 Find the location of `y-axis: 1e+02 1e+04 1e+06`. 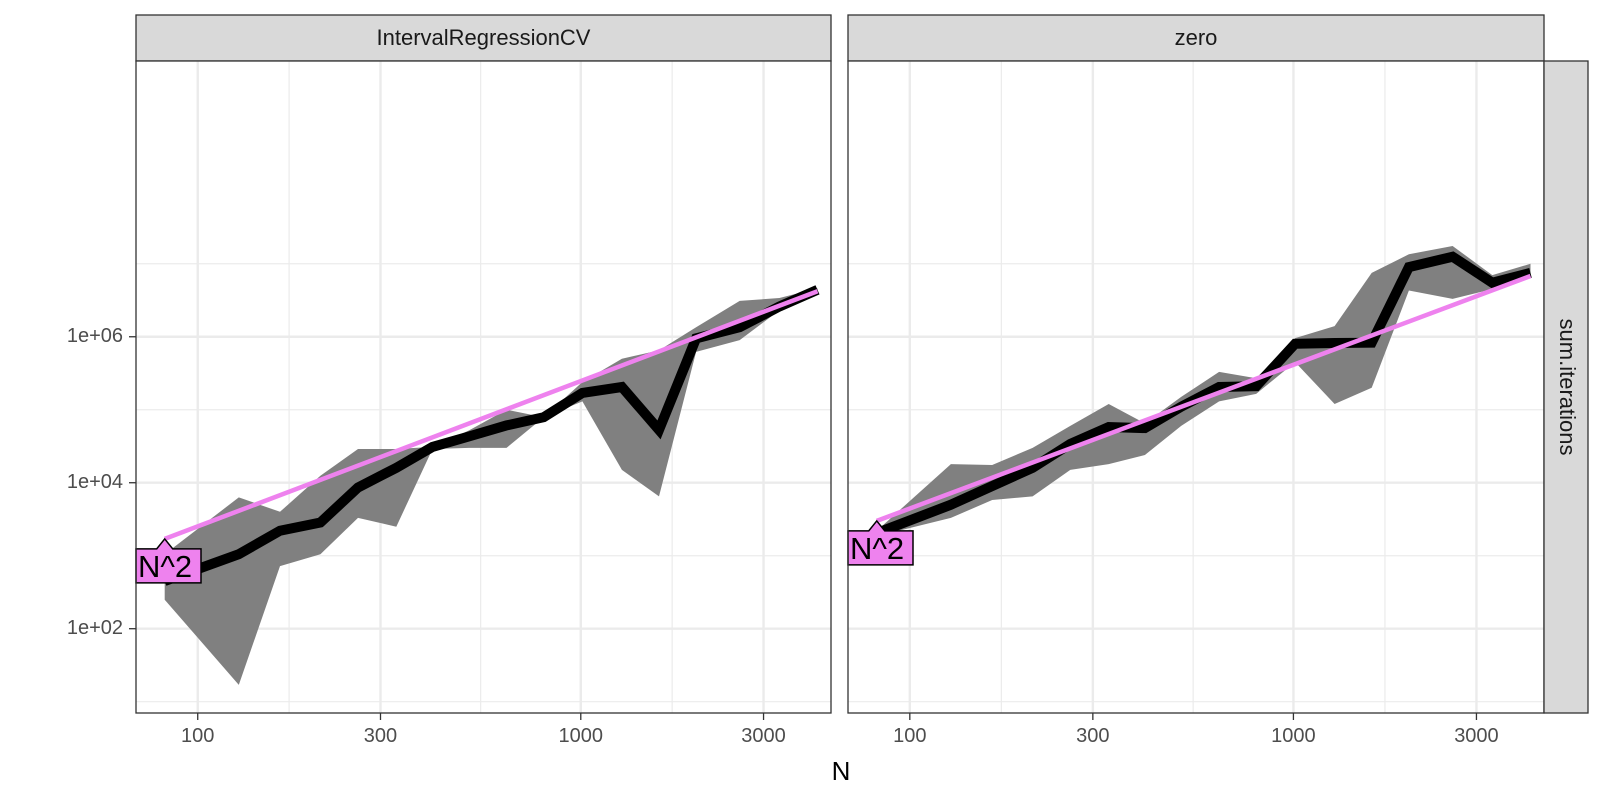

y-axis: 1e+02 1e+04 1e+06 is located at coordinates (101, 482).